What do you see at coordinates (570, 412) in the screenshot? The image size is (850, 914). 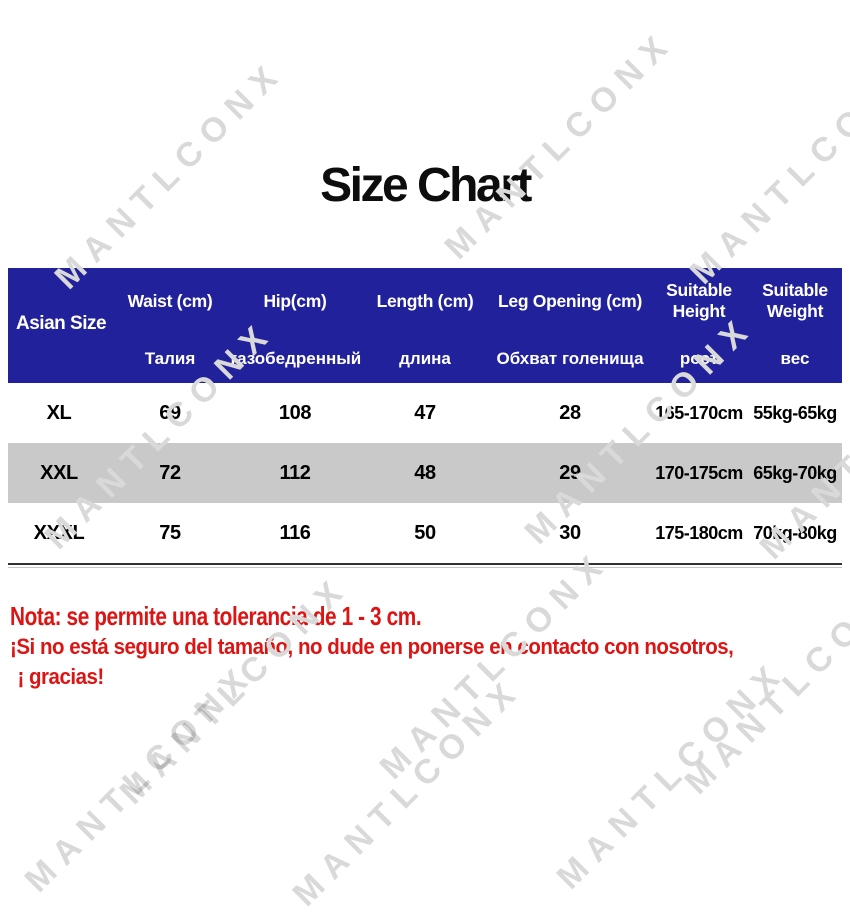 I see `cell-leg-opening: 28` at bounding box center [570, 412].